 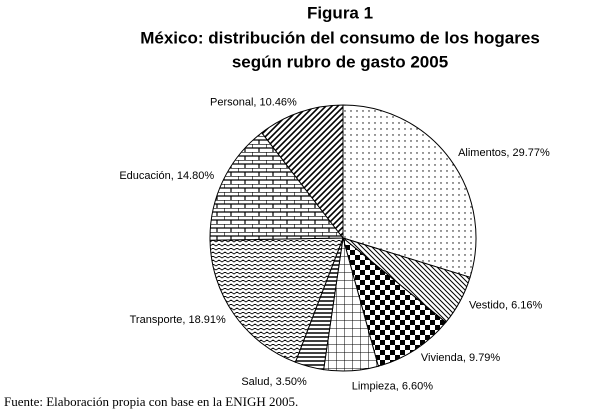 I want to click on chart-title: Figura 1, so click(x=340, y=12).